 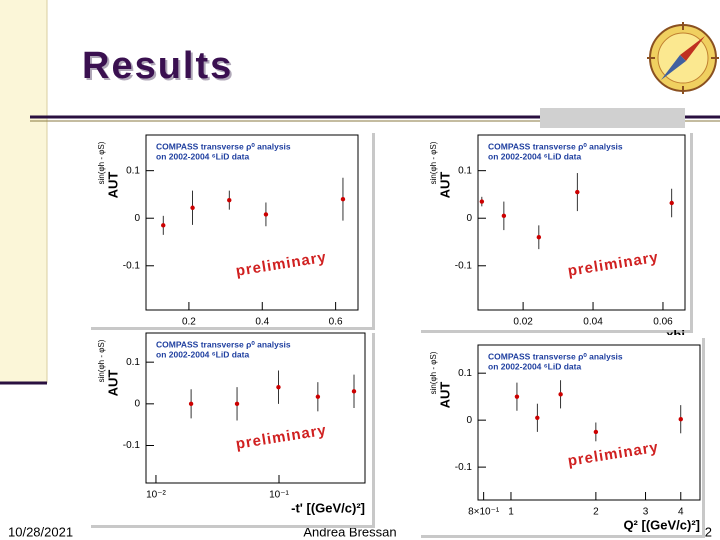 I want to click on footer-page: 2, so click(x=708, y=531).